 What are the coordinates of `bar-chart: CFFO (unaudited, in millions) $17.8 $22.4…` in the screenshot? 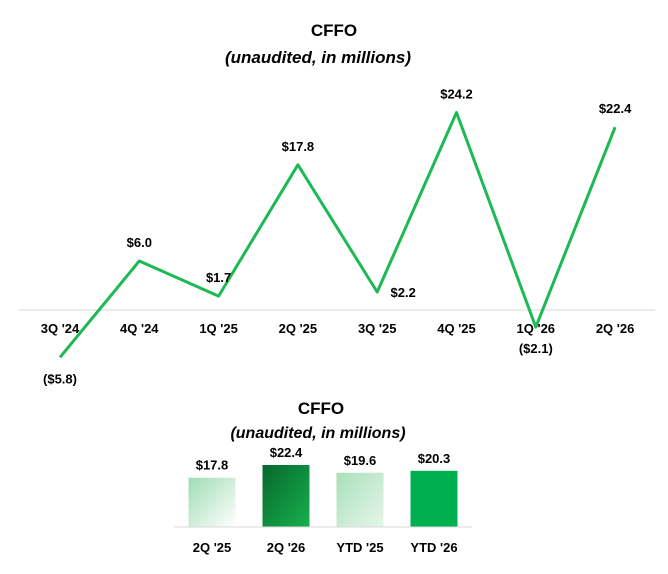 It's located at (323, 477).